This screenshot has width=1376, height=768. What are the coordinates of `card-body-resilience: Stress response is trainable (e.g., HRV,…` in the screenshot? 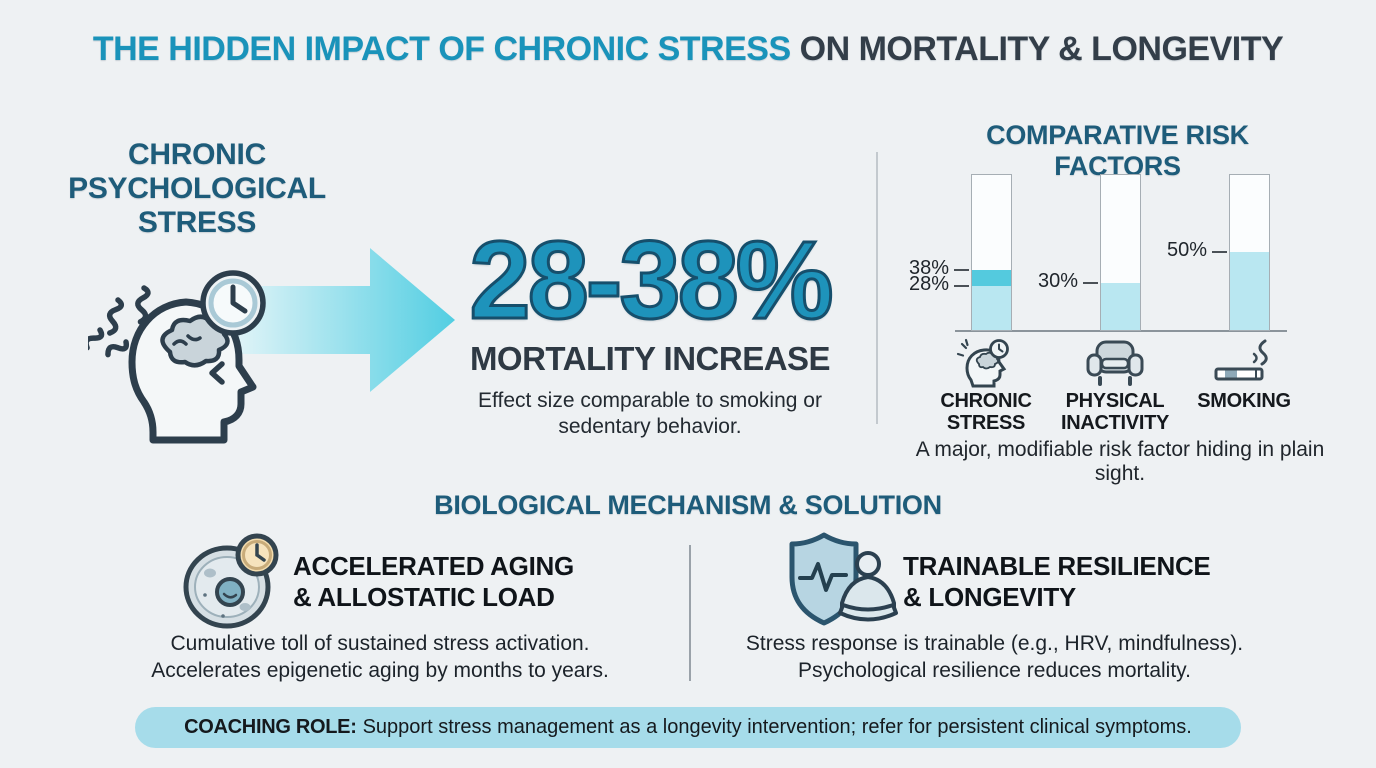 It's located at (994, 657).